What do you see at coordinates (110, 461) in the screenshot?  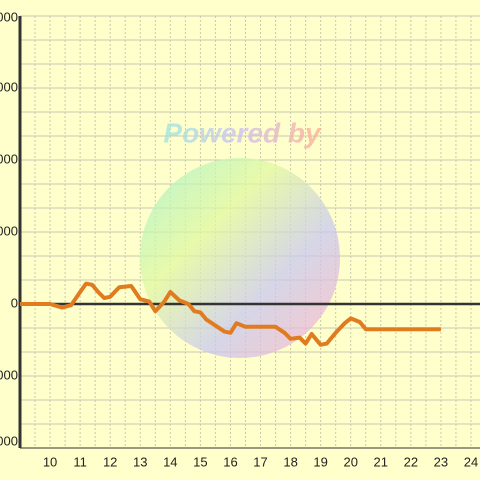 I see `x-tick-label: 12` at bounding box center [110, 461].